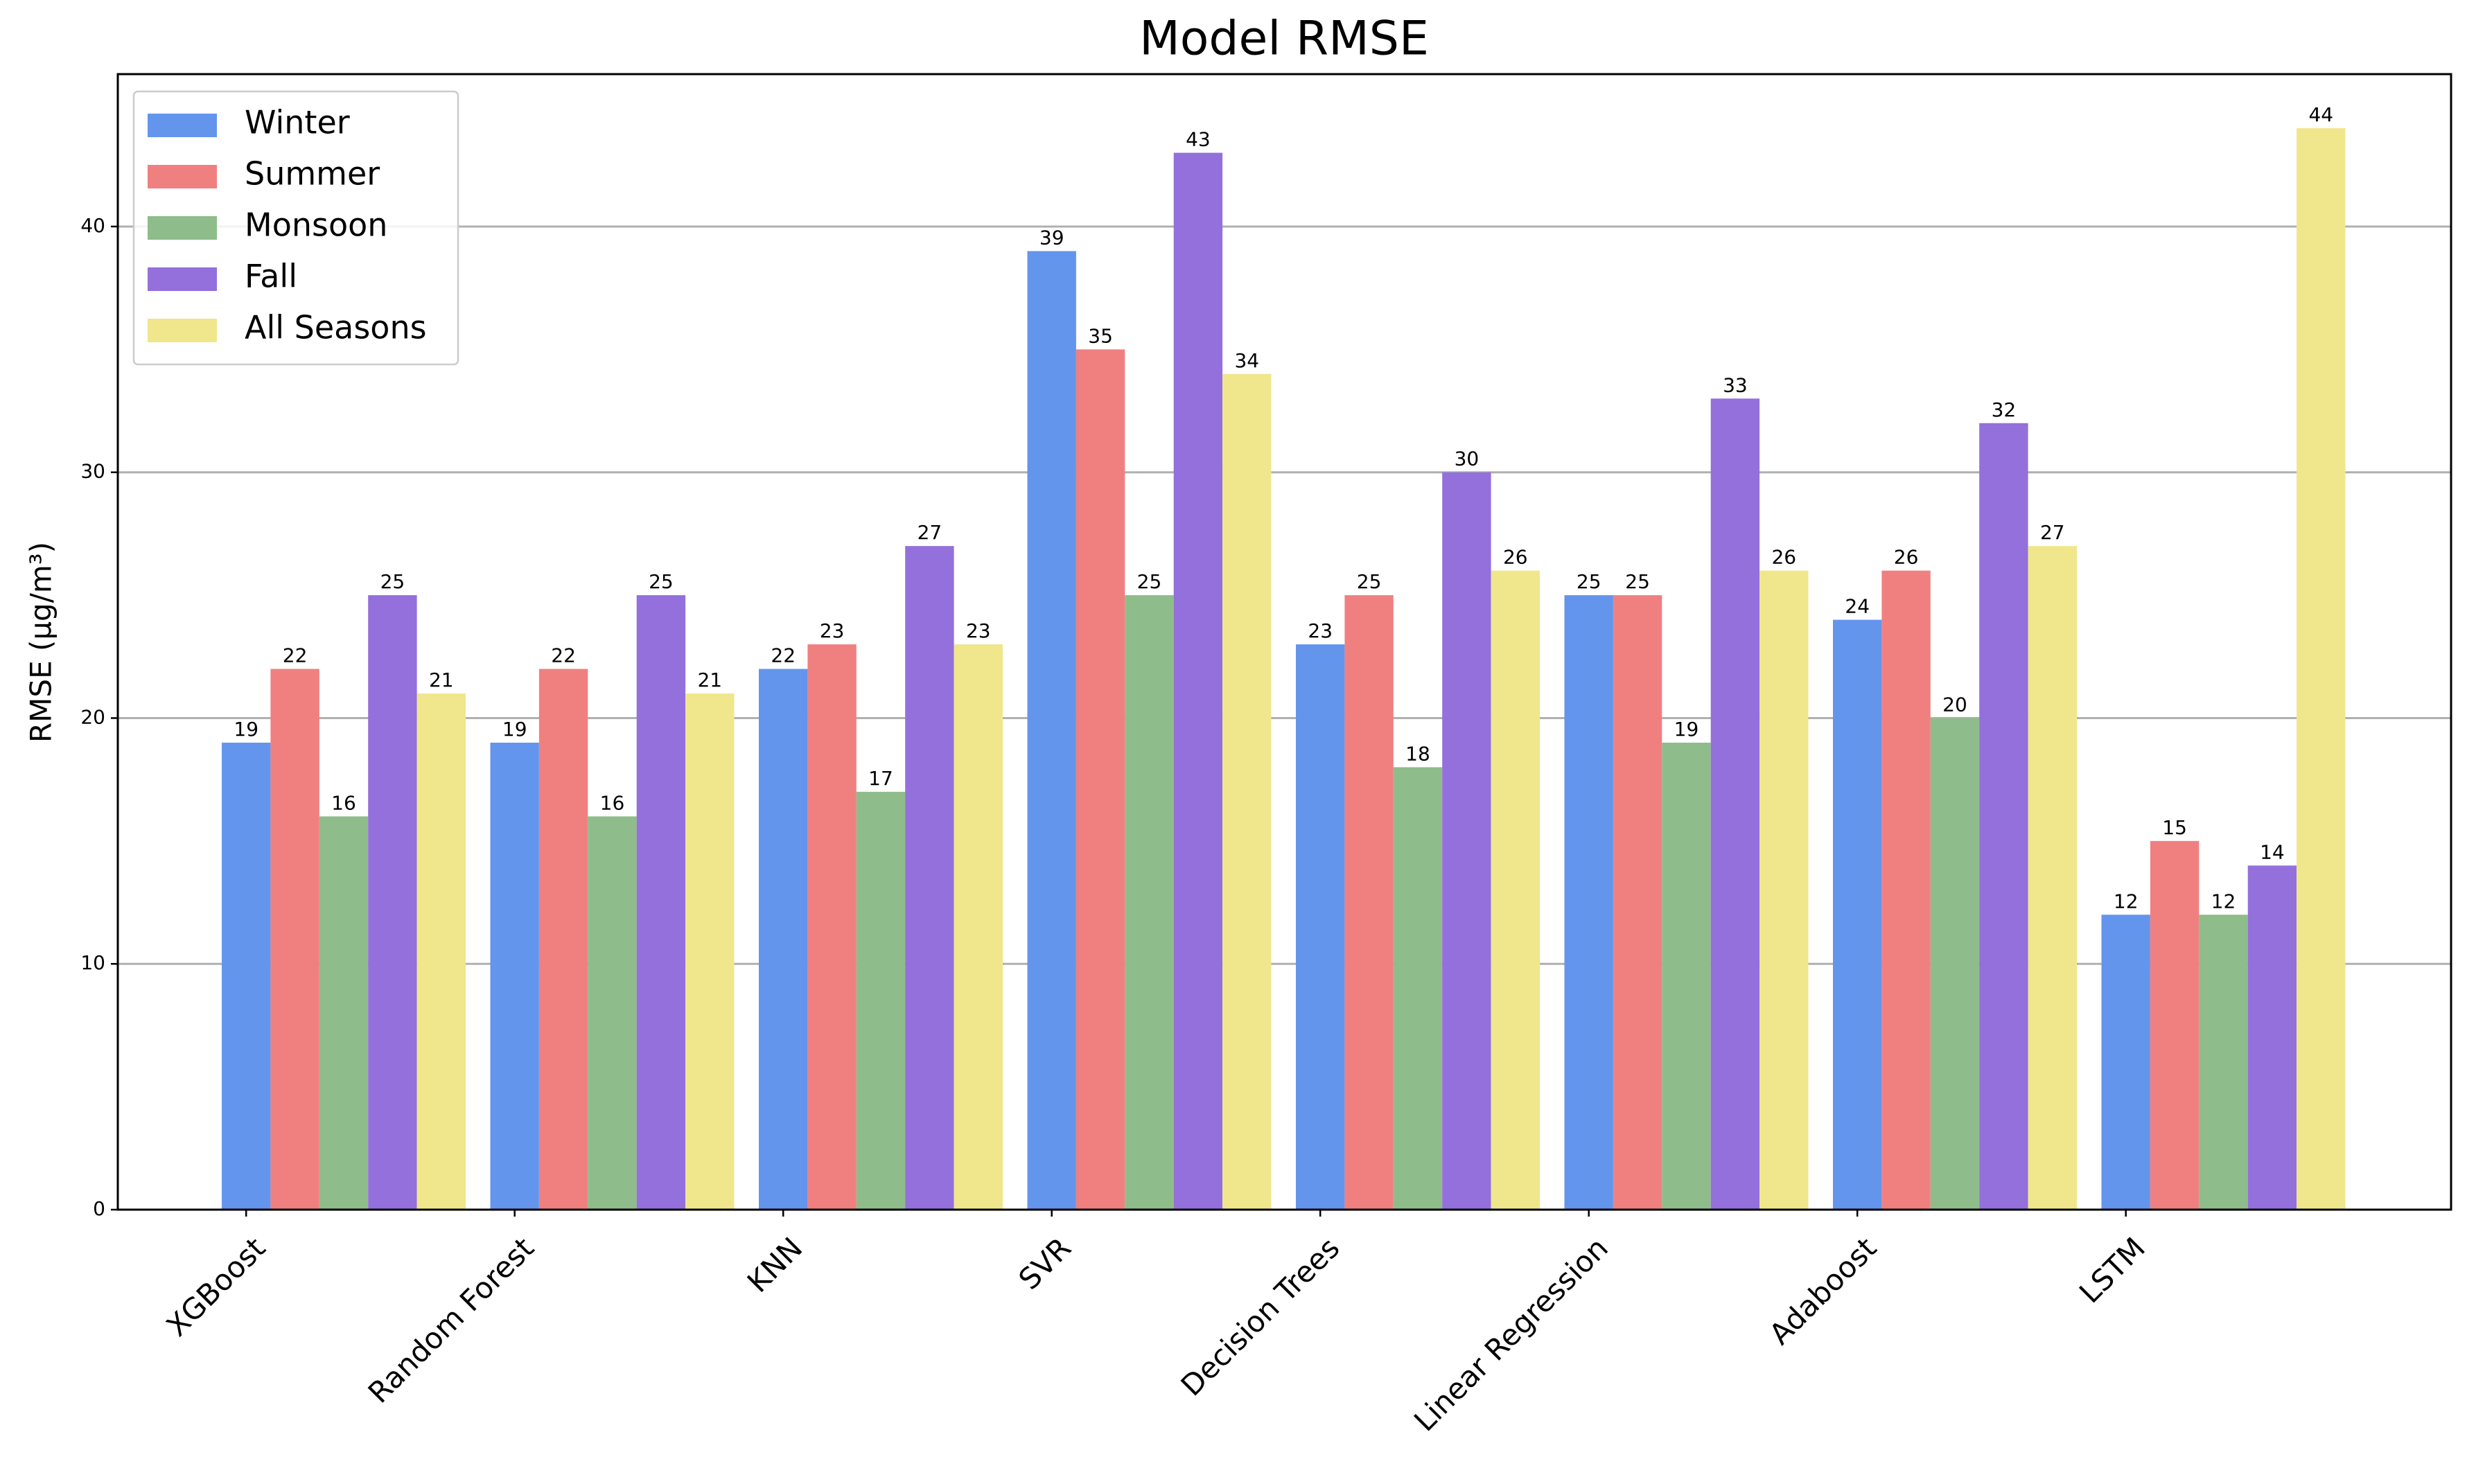 This screenshot has height=1484, width=2467. What do you see at coordinates (1260, 1317) in the screenshot?
I see `x-tick-label: Decision Trees` at bounding box center [1260, 1317].